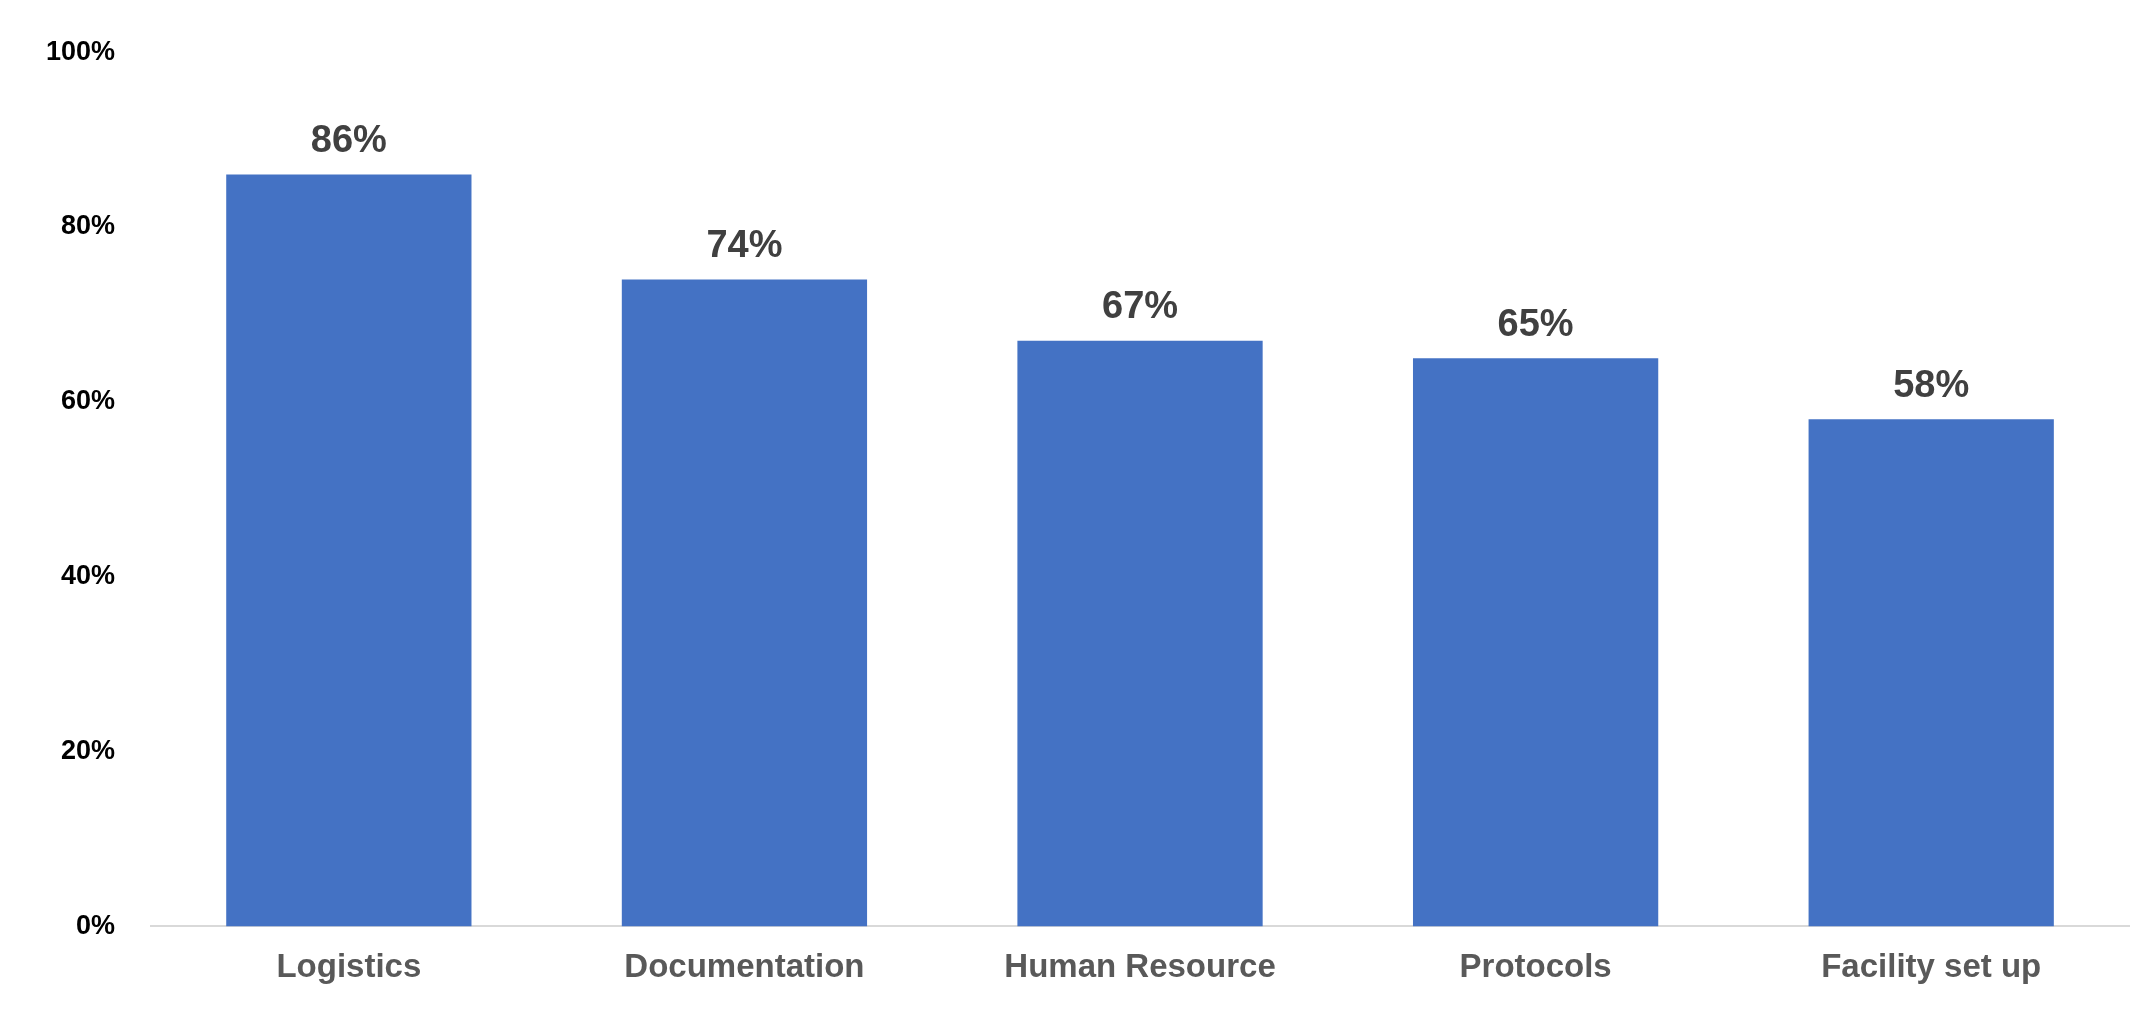 Image resolution: width=2139 pixels, height=1014 pixels. Describe the element at coordinates (88, 400) in the screenshot. I see `y-tick-label: 60%` at that location.